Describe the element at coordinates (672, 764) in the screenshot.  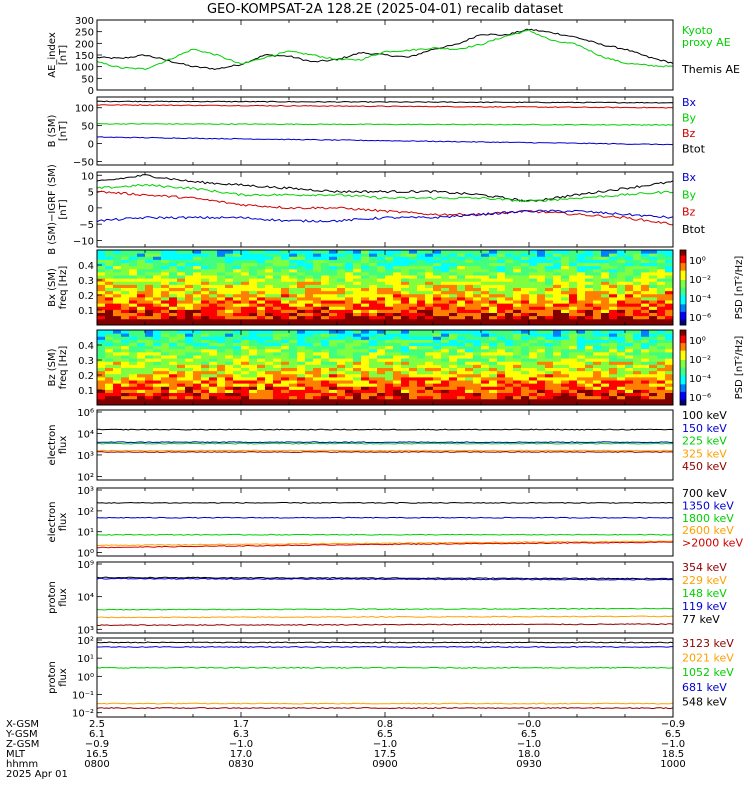
I see `x-axis-value: 1000` at that location.